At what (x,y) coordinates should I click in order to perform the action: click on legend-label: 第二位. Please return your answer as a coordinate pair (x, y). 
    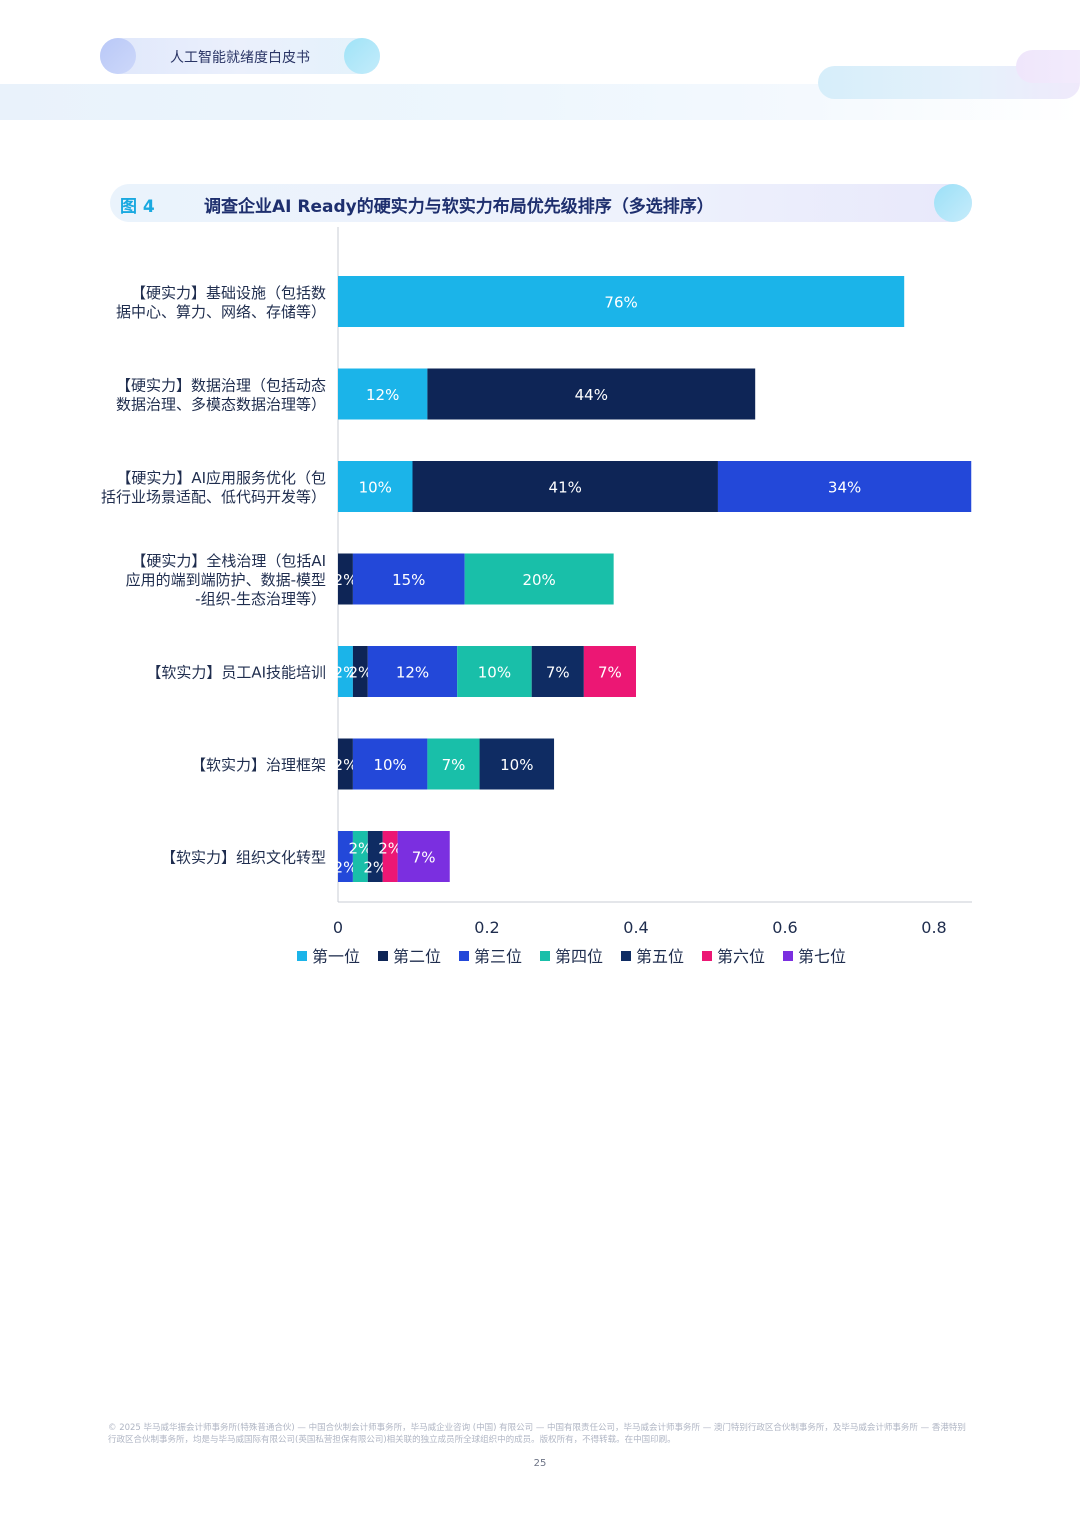
    Looking at the image, I should click on (417, 956).